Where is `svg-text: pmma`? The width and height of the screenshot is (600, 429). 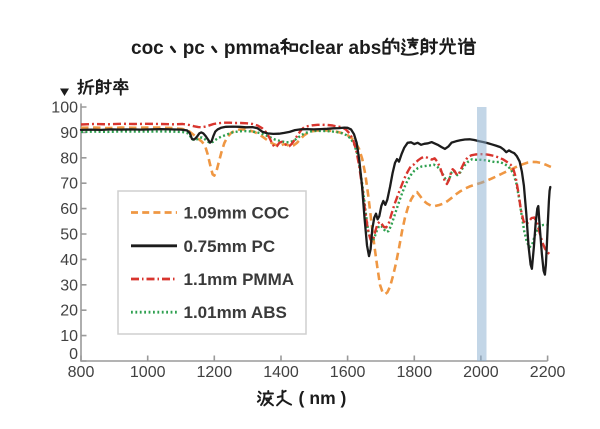
svg-text: pmma is located at coordinates (252, 48).